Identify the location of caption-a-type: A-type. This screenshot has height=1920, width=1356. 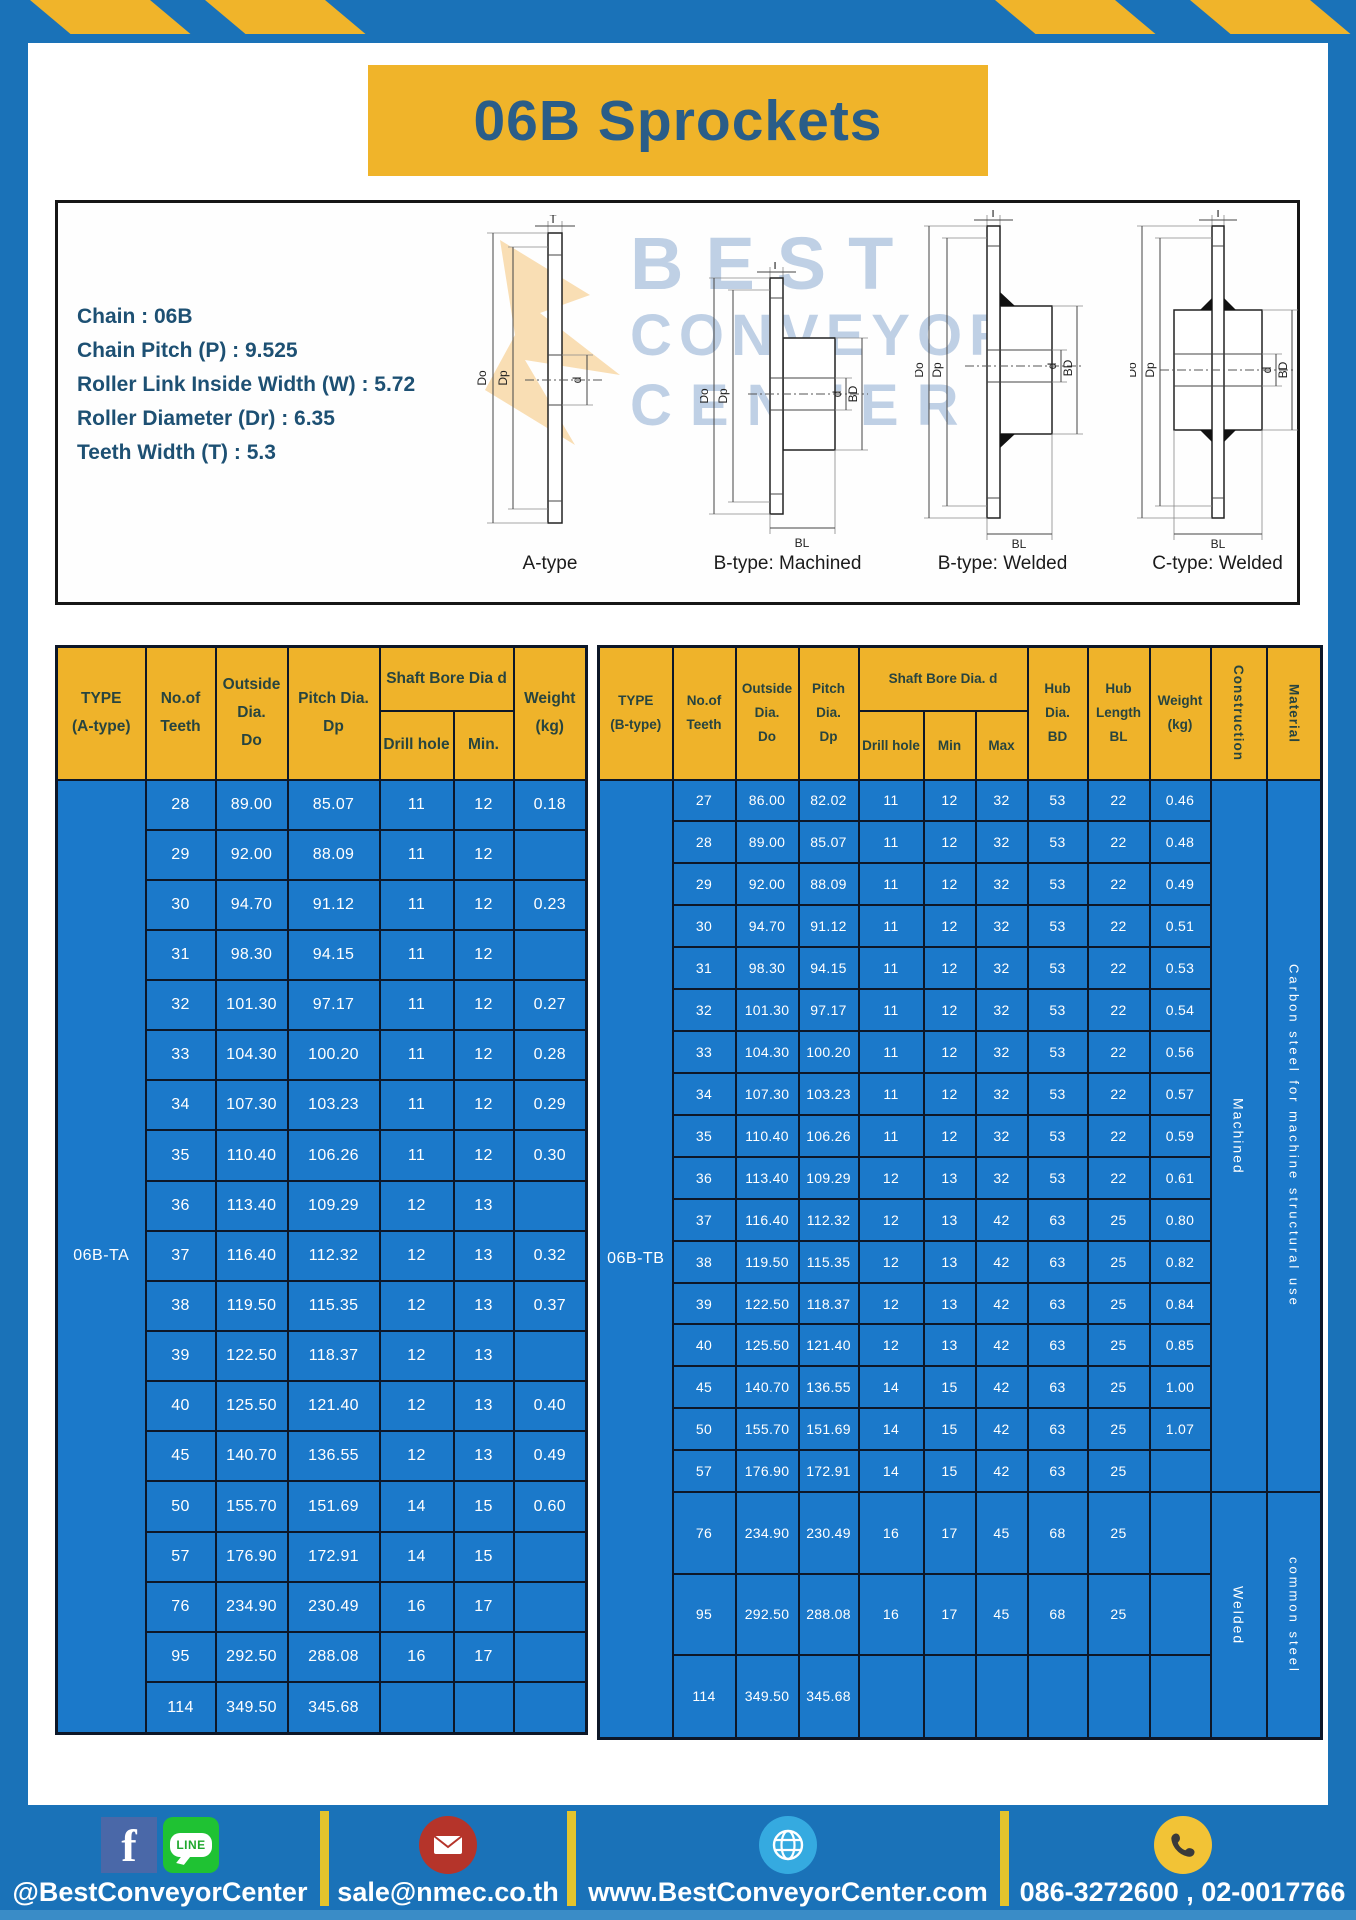
(550, 563).